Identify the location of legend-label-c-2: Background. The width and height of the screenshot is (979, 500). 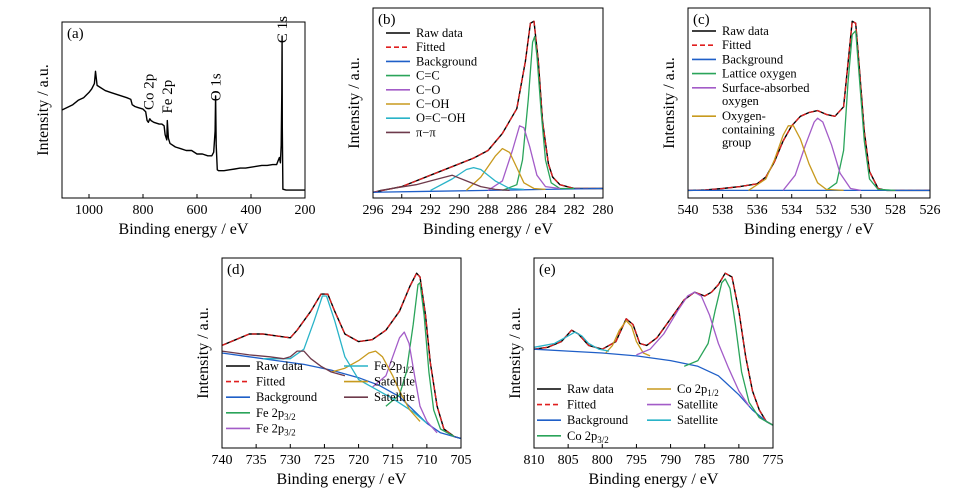
(753, 59).